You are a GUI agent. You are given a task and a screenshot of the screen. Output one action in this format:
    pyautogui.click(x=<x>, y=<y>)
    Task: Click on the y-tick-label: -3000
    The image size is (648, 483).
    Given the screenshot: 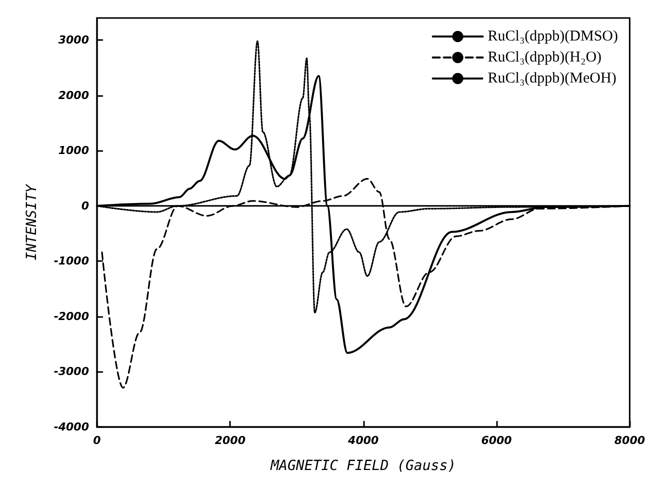 What is the action you would take?
    pyautogui.click(x=72, y=371)
    